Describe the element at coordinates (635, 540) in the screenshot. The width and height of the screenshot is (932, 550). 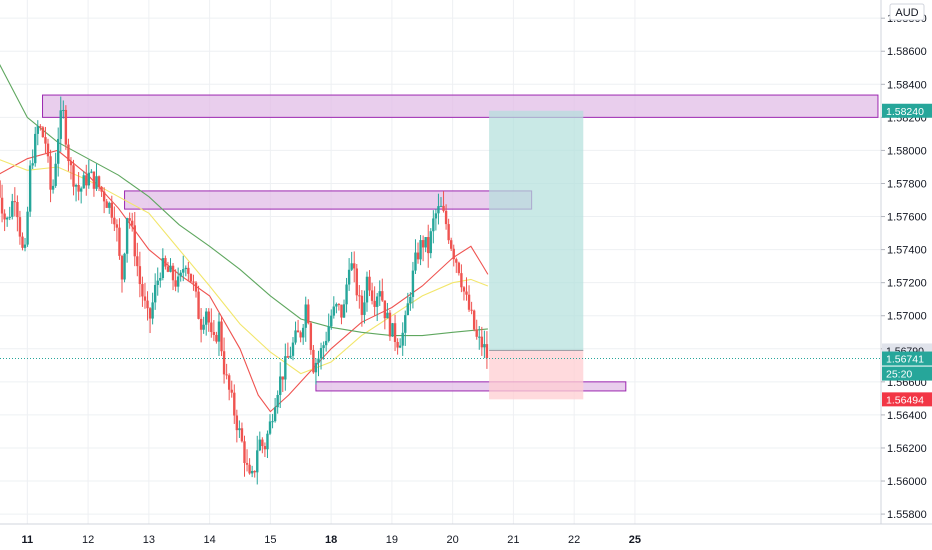
I see `time-tick-label: 25` at that location.